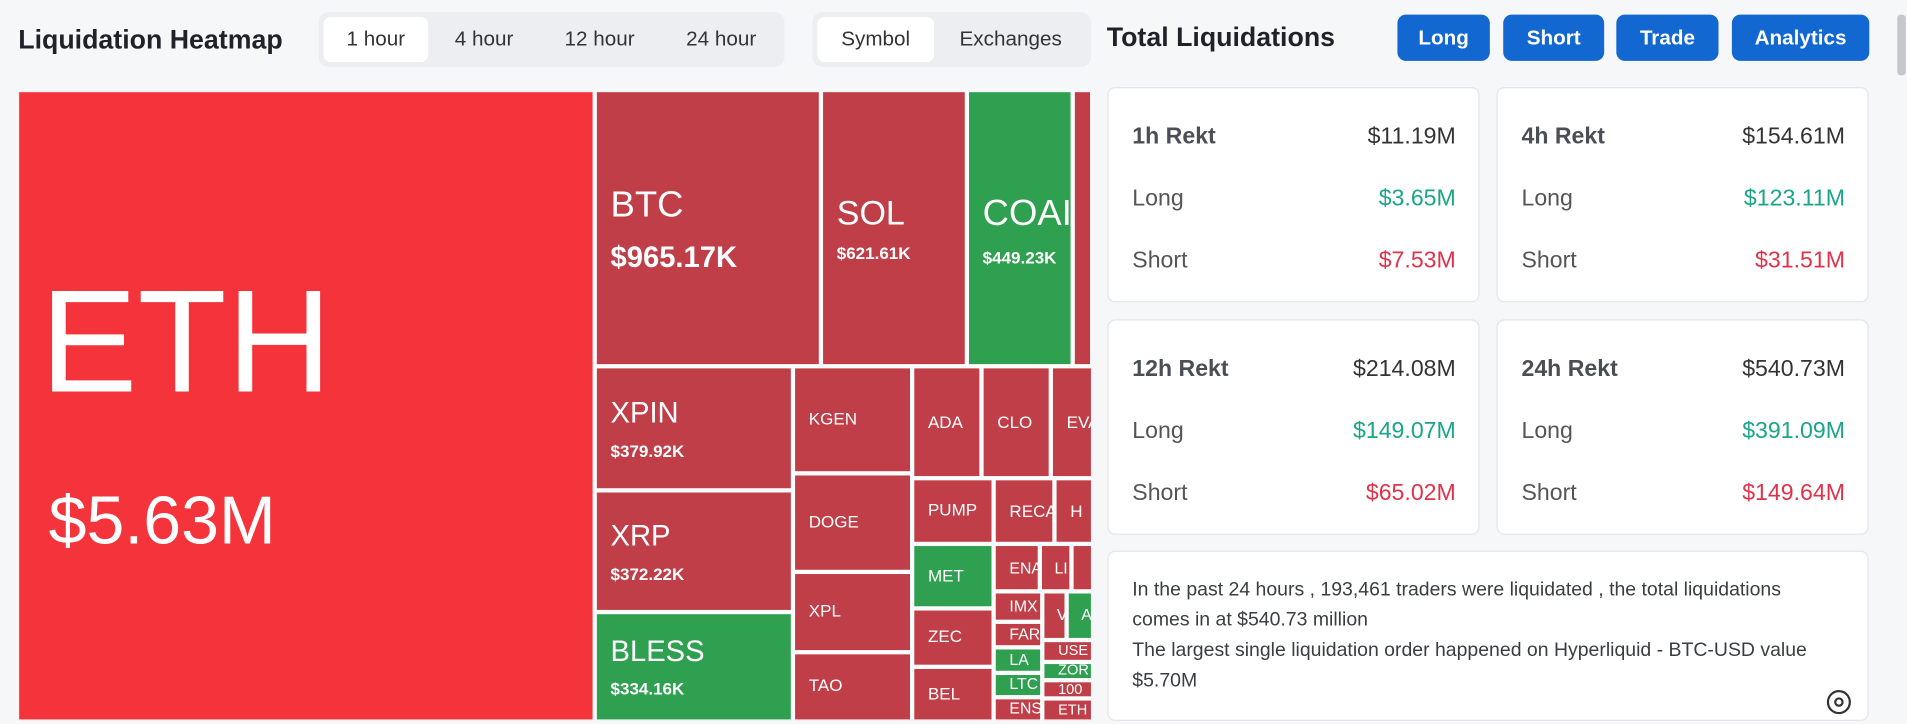  What do you see at coordinates (600, 39) in the screenshot?
I see `time-tab: 12 hour` at bounding box center [600, 39].